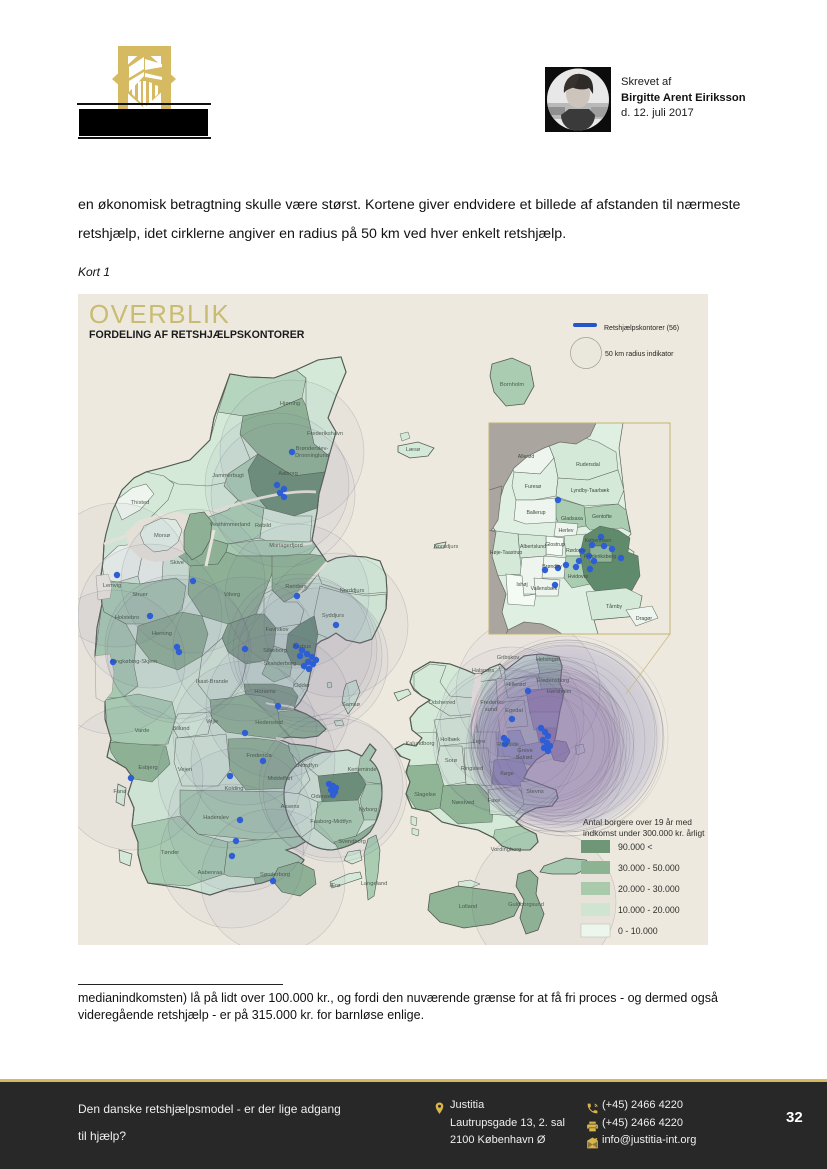 Image resolution: width=827 pixels, height=1169 pixels. Describe the element at coordinates (635, 847) in the screenshot. I see `svg-text: 90.000 <` at that location.